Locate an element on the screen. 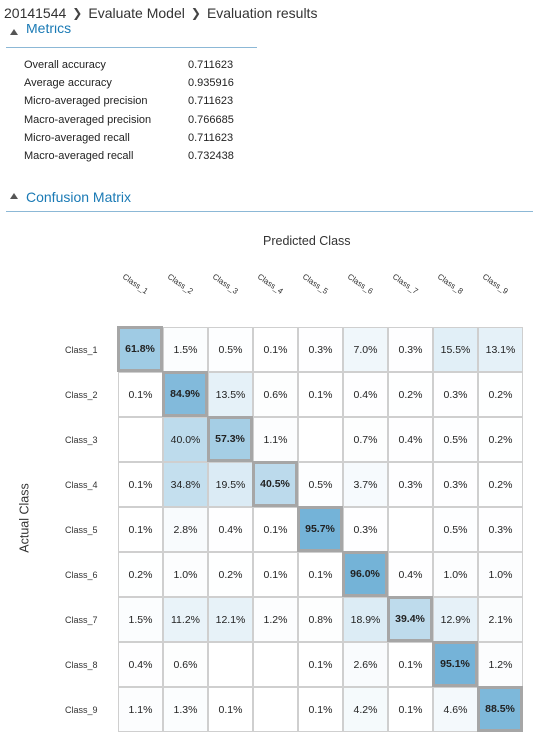 This screenshot has height=743, width=533. matrix-cell-diagonal: 96.0% is located at coordinates (365, 574).